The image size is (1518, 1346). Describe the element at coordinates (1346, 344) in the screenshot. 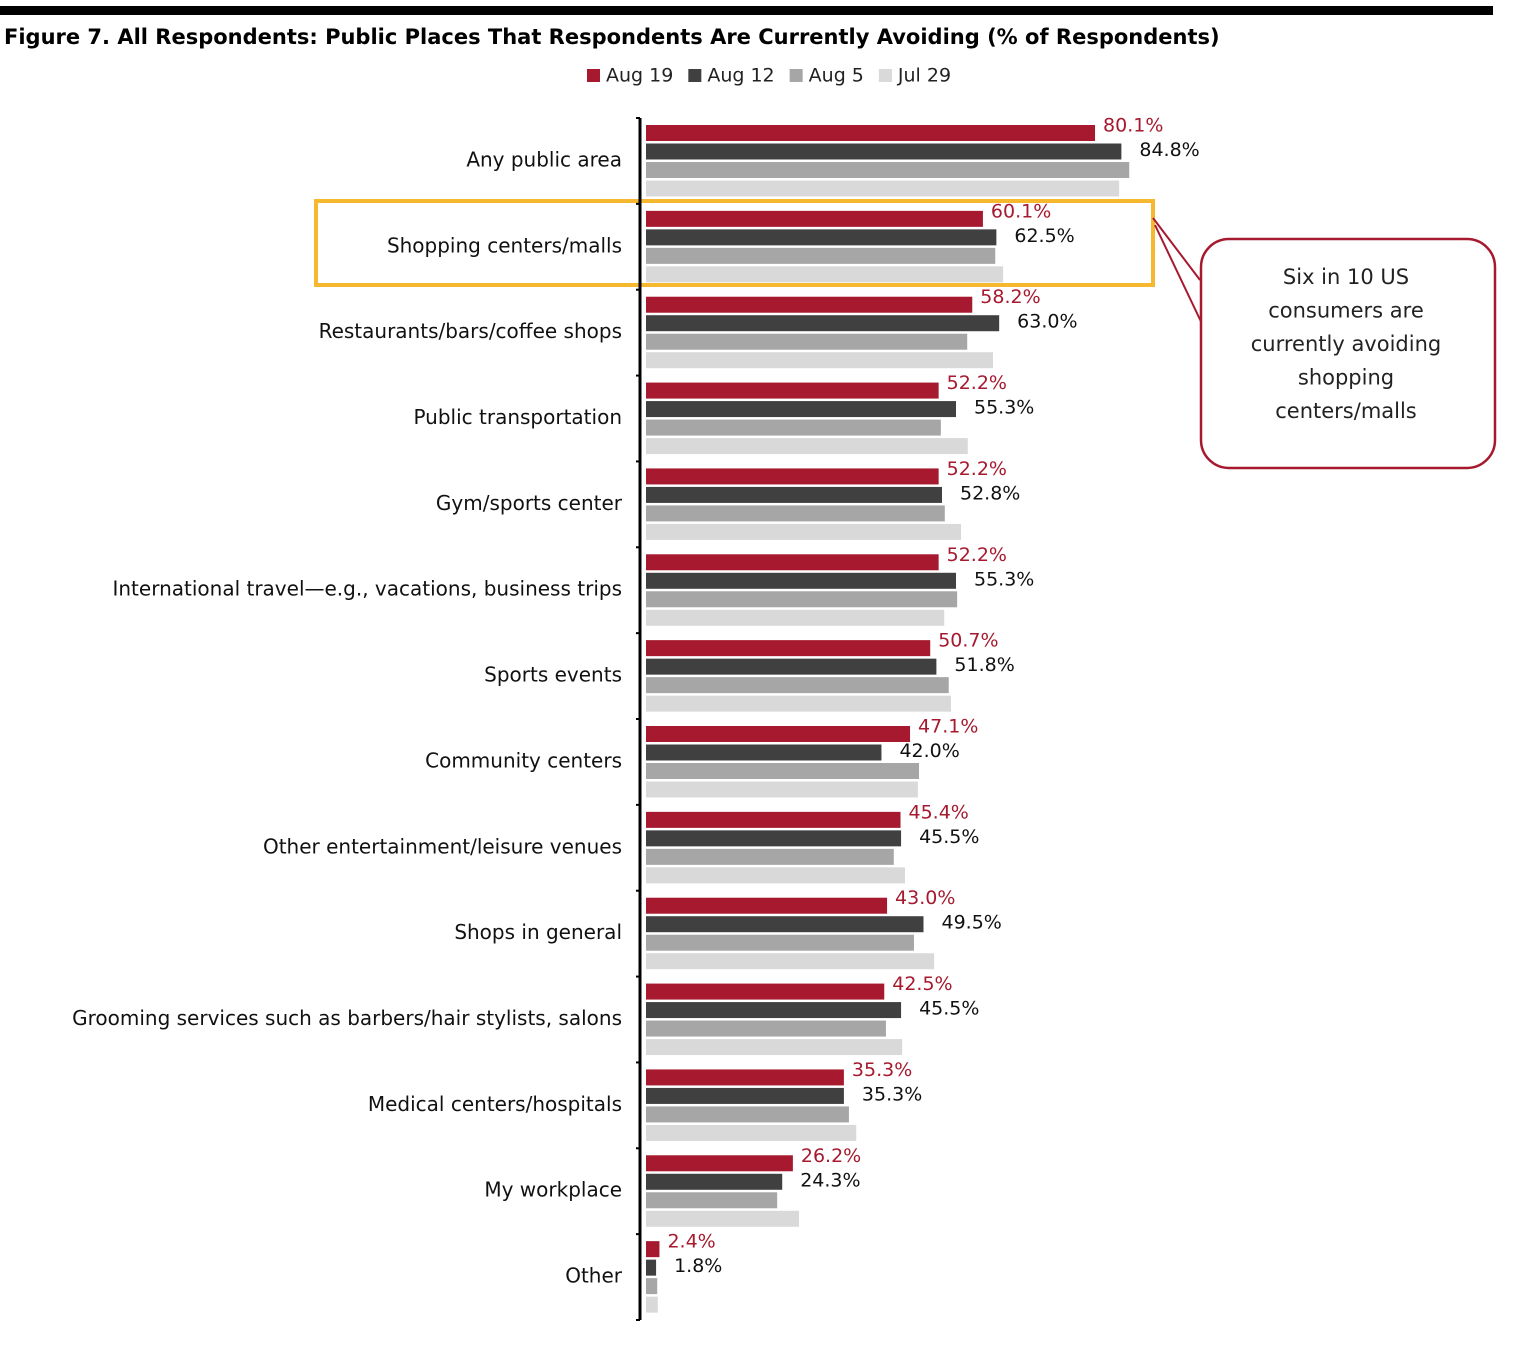

I see `callout-text: currently avoiding` at that location.